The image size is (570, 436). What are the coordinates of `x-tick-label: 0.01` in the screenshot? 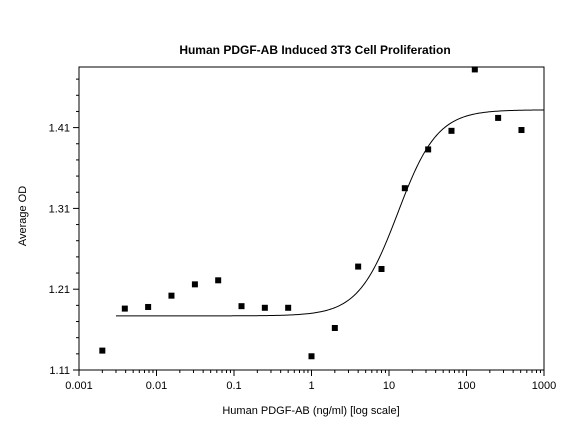 It's located at (156, 386).